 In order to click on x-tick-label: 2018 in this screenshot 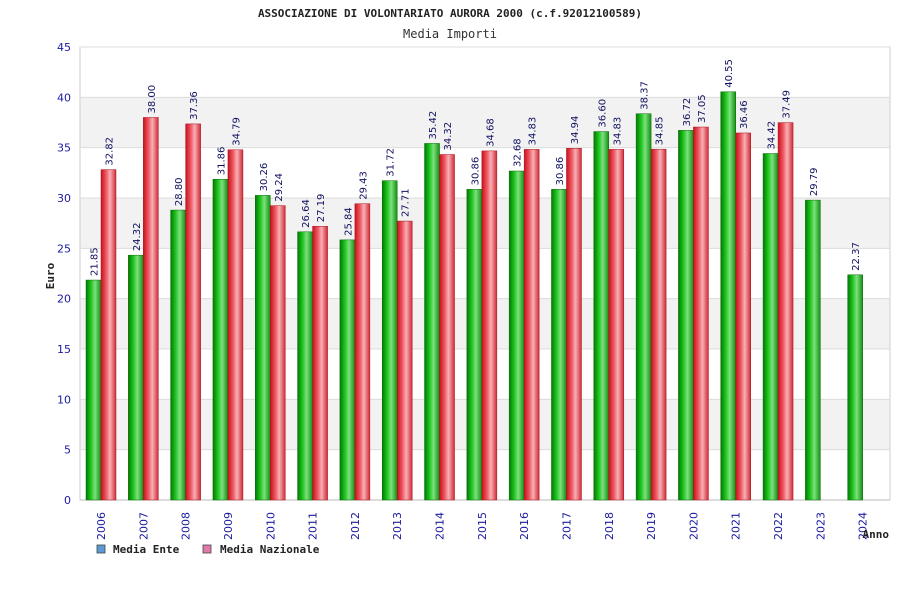, I will do `click(609, 526)`.